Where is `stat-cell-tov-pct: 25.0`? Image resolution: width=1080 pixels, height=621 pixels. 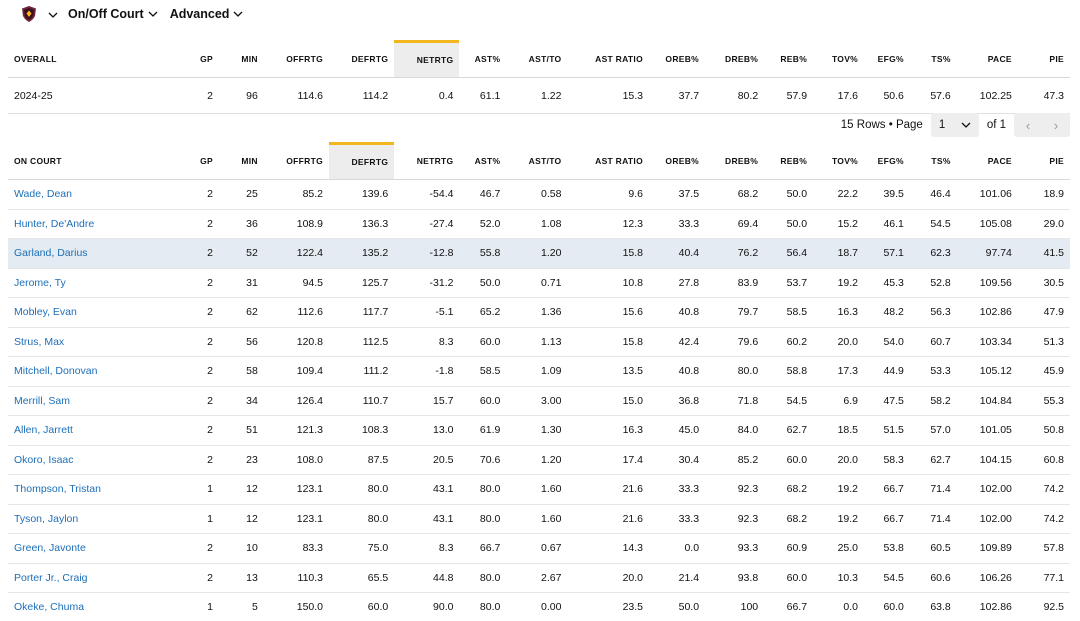 stat-cell-tov-pct: 25.0 is located at coordinates (839, 548).